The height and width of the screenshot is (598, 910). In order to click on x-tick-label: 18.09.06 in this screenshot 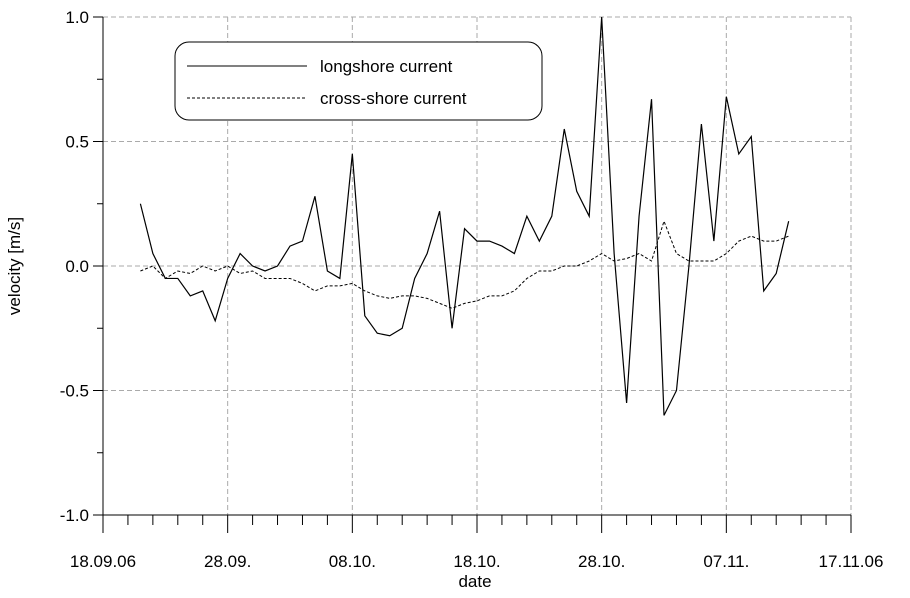, I will do `click(103, 561)`.